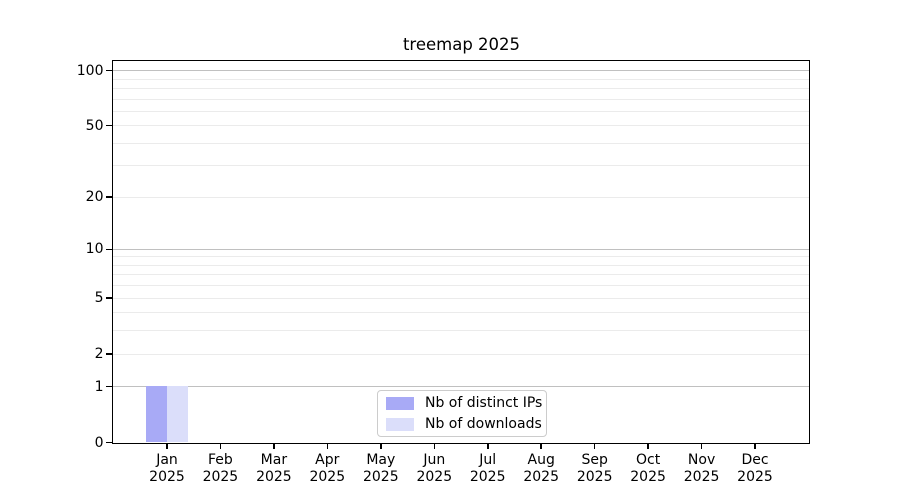 The height and width of the screenshot is (500, 900). I want to click on x-tick-label: Feb 2025, so click(220, 468).